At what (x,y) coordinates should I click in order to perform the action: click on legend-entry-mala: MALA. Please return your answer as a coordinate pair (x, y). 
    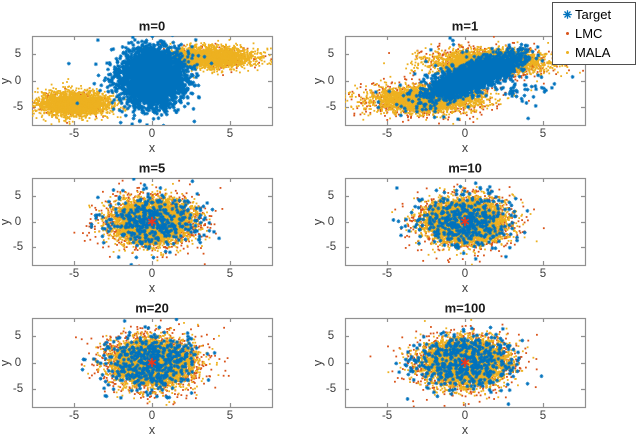
    Looking at the image, I should click on (597, 52).